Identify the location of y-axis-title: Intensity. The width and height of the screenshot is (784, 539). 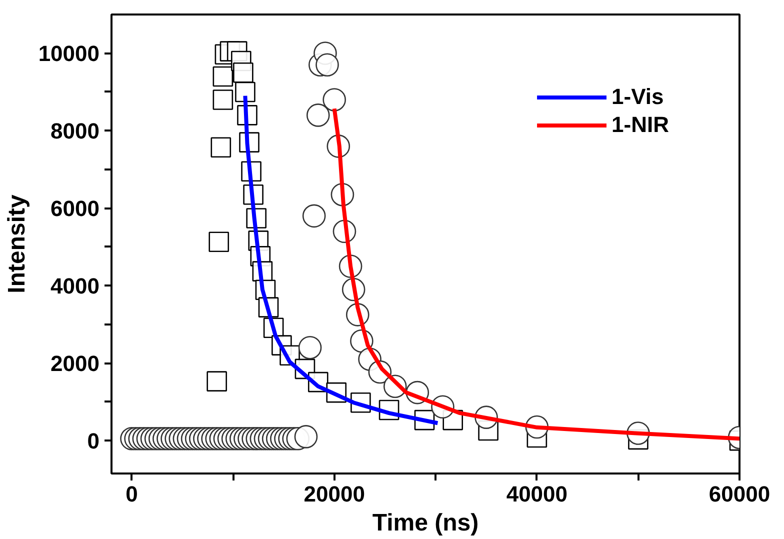
(16, 244).